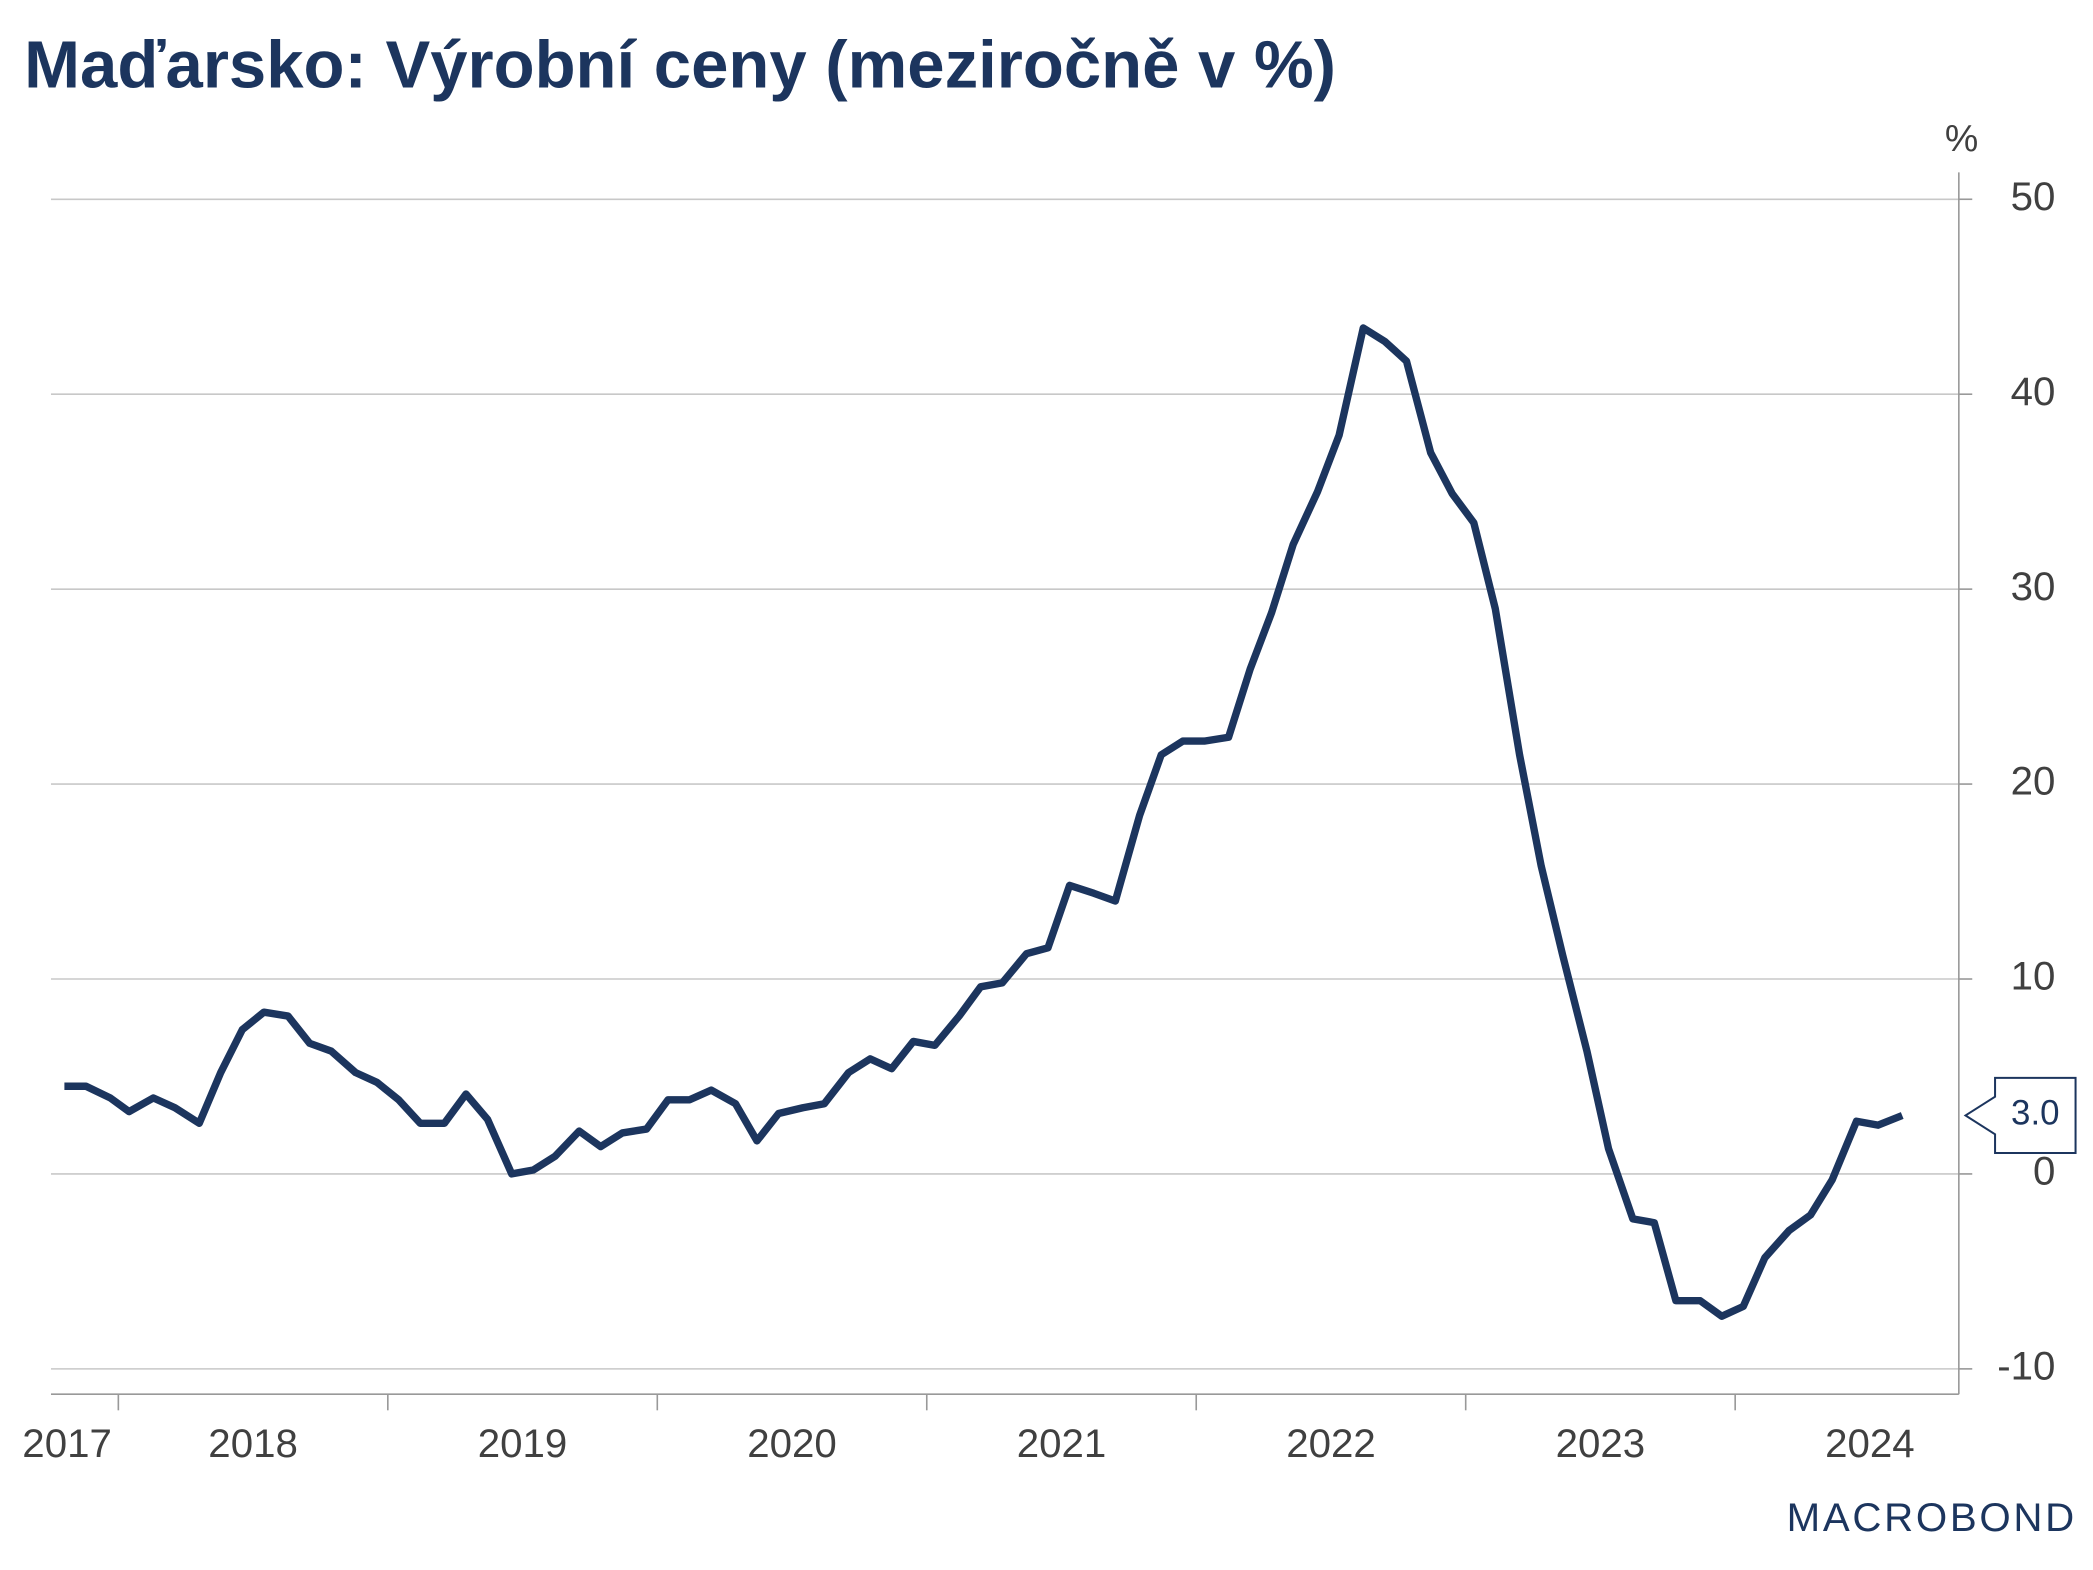  Describe the element at coordinates (2035, 1113) in the screenshot. I see `value-label: 3.0` at that location.